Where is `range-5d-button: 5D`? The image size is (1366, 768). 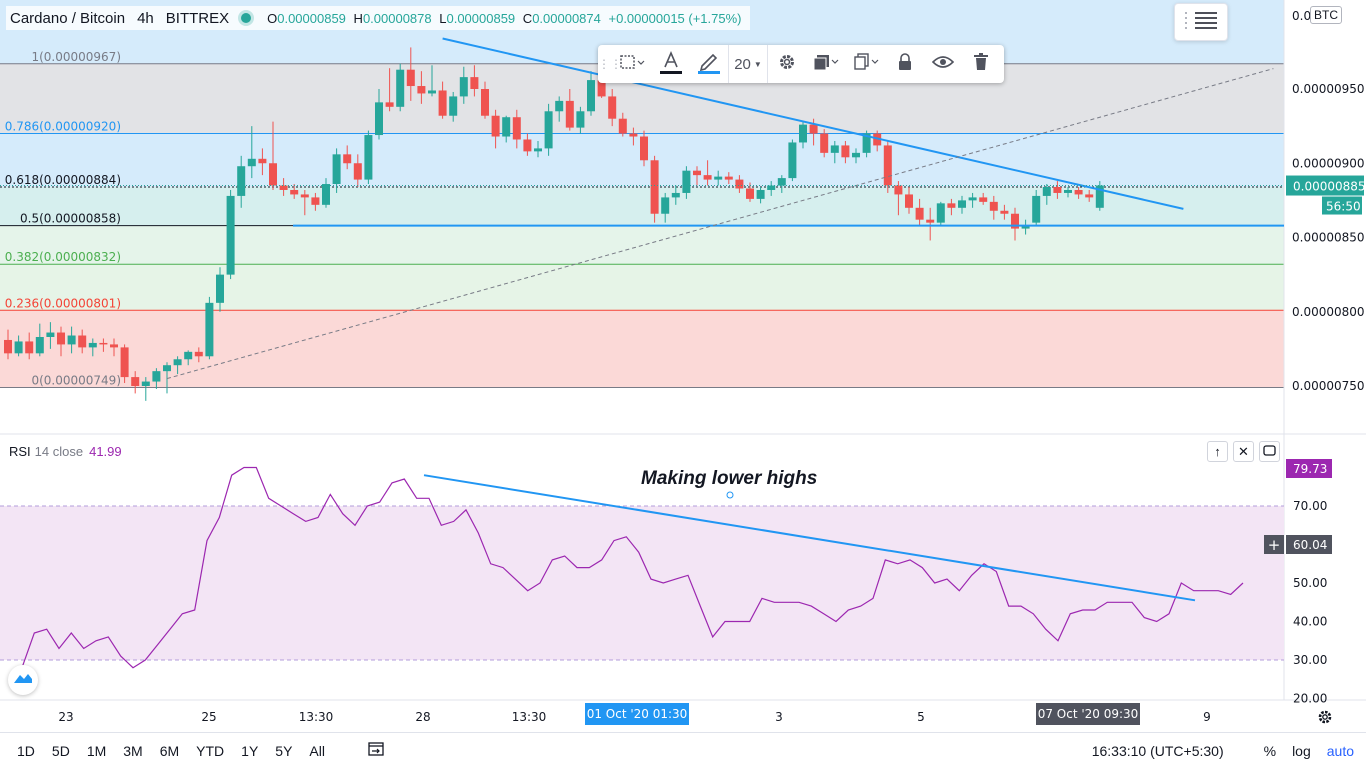
range-5d-button: 5D is located at coordinates (60, 750).